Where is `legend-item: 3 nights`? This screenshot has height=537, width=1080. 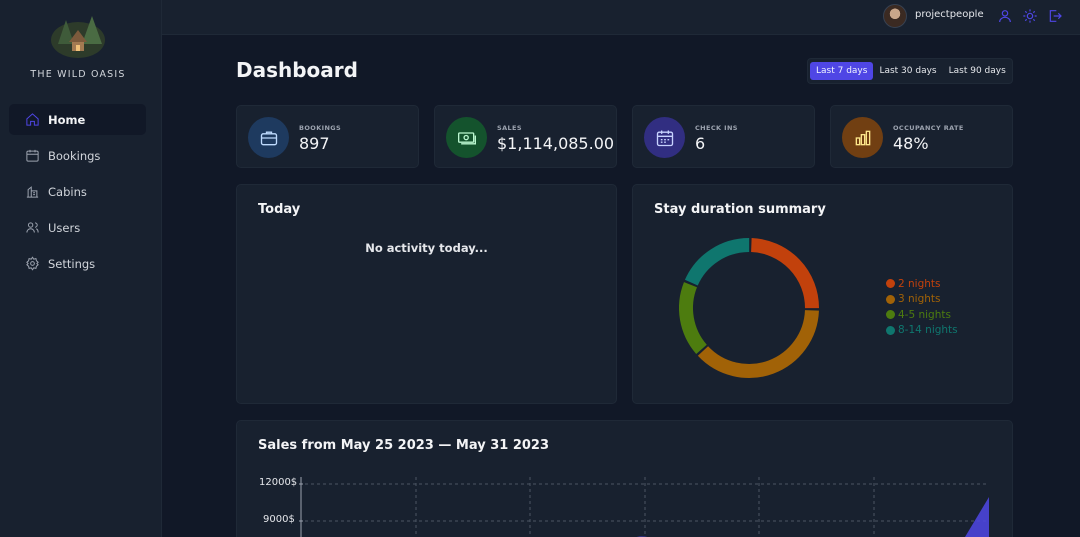
legend-item: 3 nights is located at coordinates (922, 300).